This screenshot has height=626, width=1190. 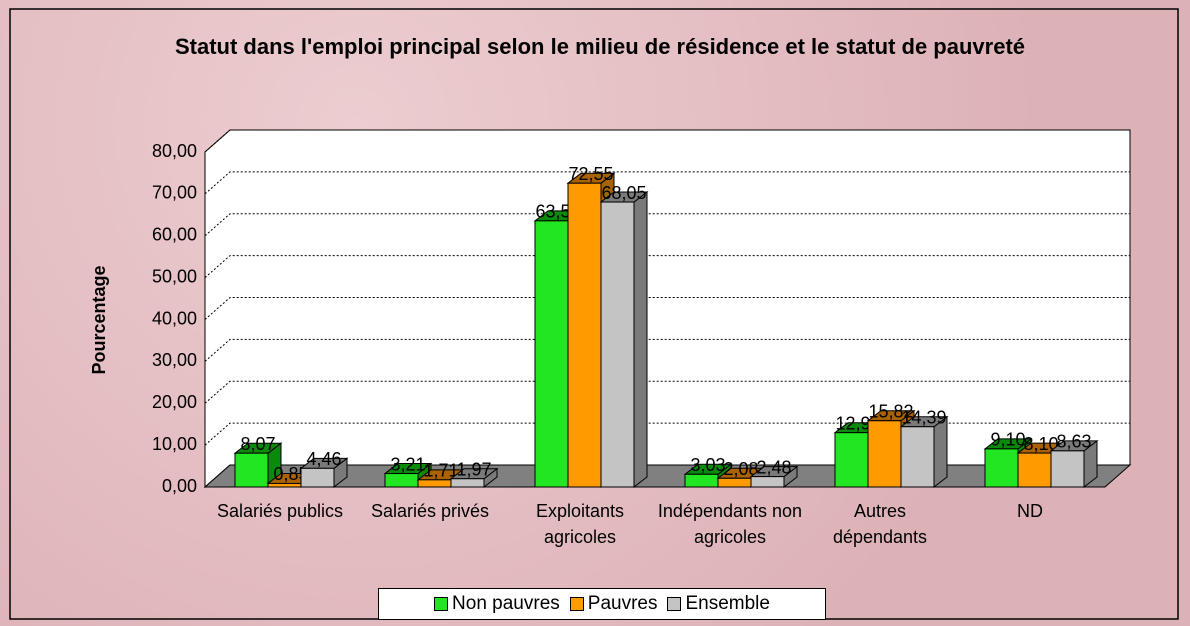 I want to click on legend-item: Non pauvres, so click(x=497, y=604).